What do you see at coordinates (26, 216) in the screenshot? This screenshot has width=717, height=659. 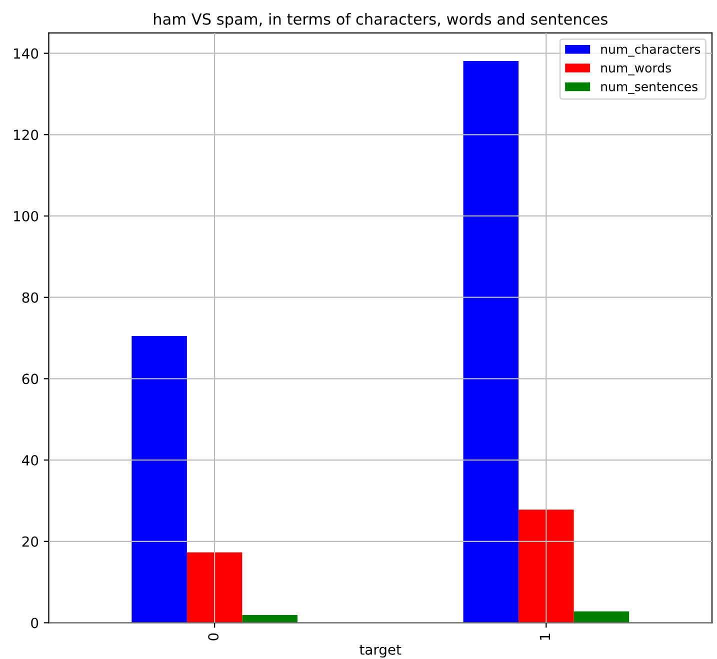 I see `y-tick-label: 100` at bounding box center [26, 216].